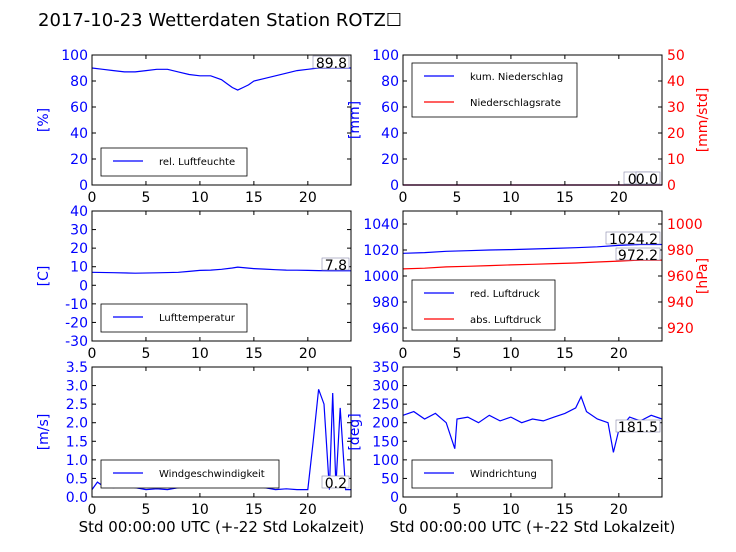  I want to click on value-annotation: 181.5, so click(638, 428).